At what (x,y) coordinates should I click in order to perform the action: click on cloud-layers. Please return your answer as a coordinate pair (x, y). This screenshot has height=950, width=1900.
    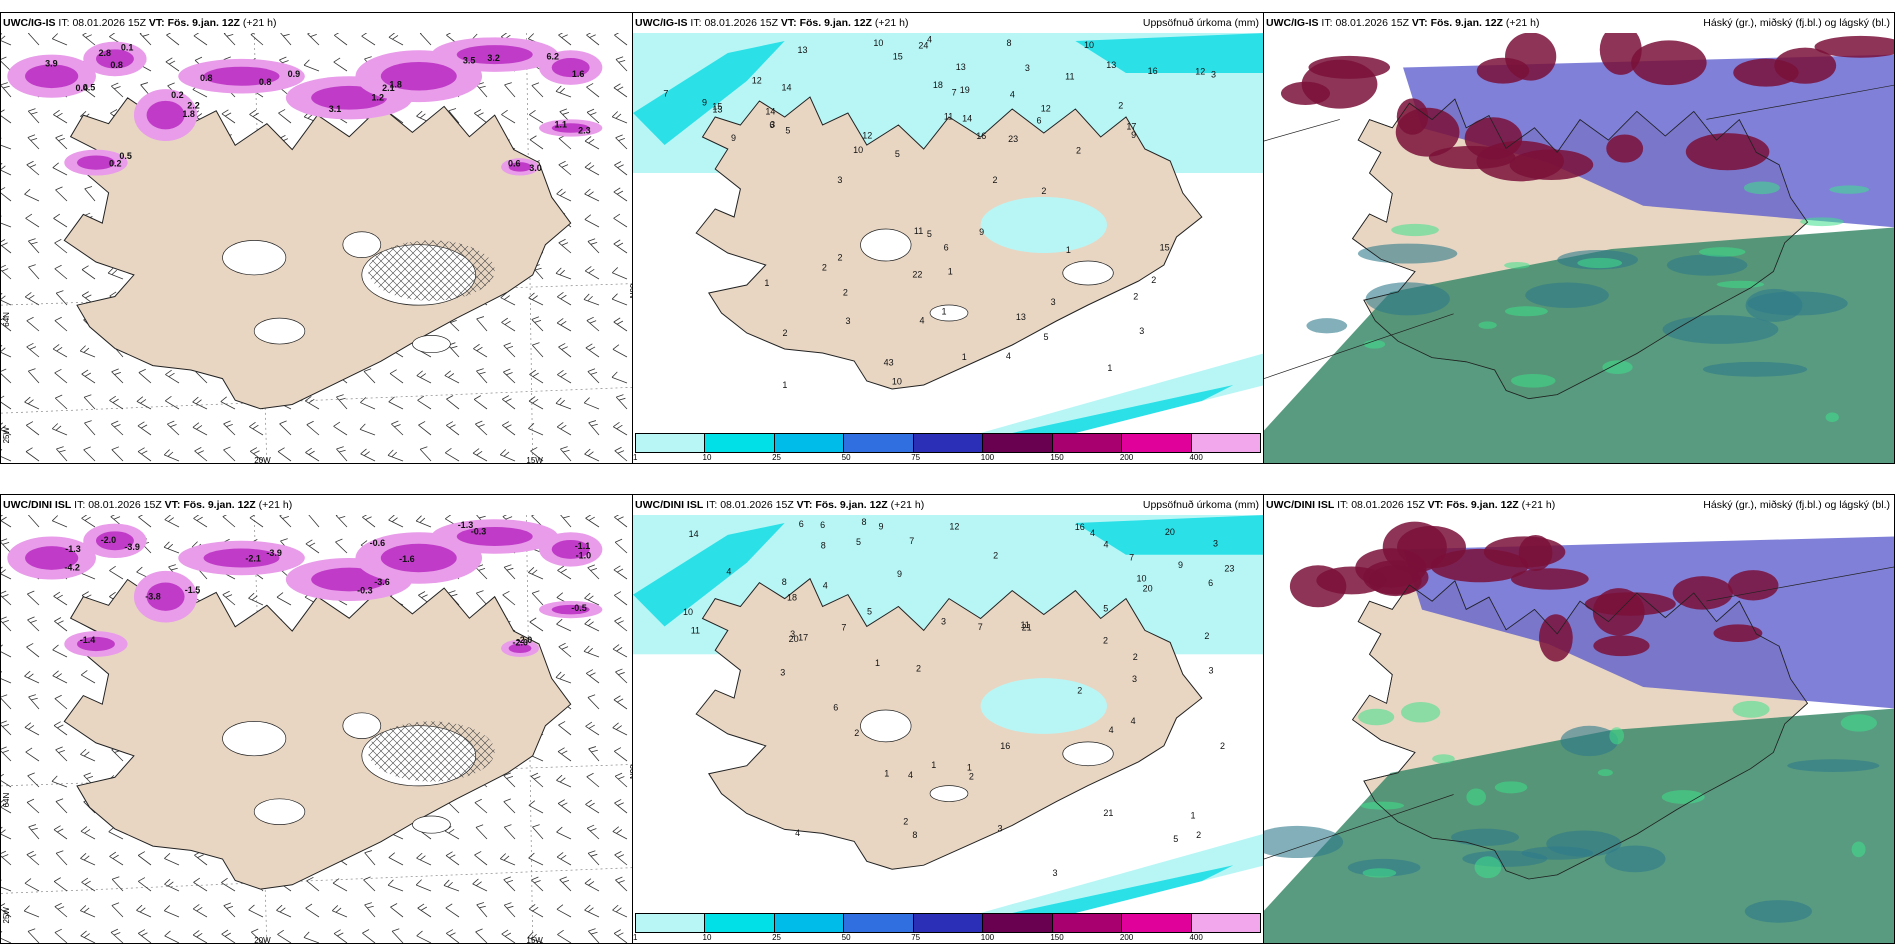
    Looking at the image, I should click on (1579, 732).